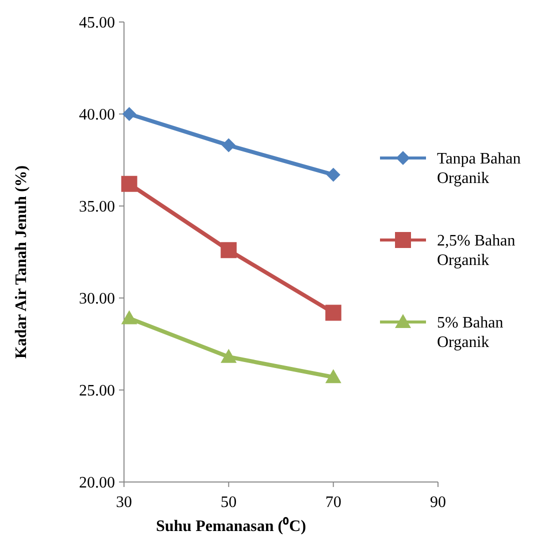 This screenshot has height=537, width=559. What do you see at coordinates (228, 502) in the screenshot?
I see `x-tick-label: 50` at bounding box center [228, 502].